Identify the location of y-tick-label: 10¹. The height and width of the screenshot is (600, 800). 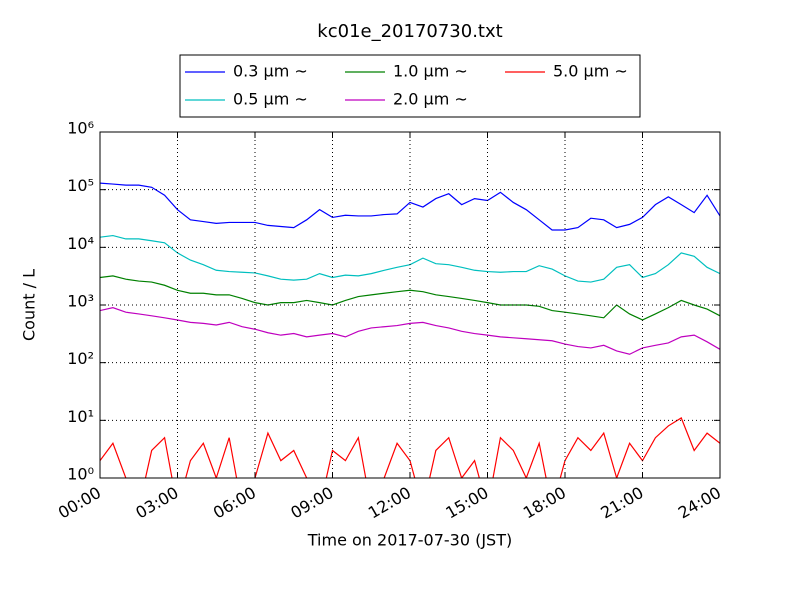
(80, 416).